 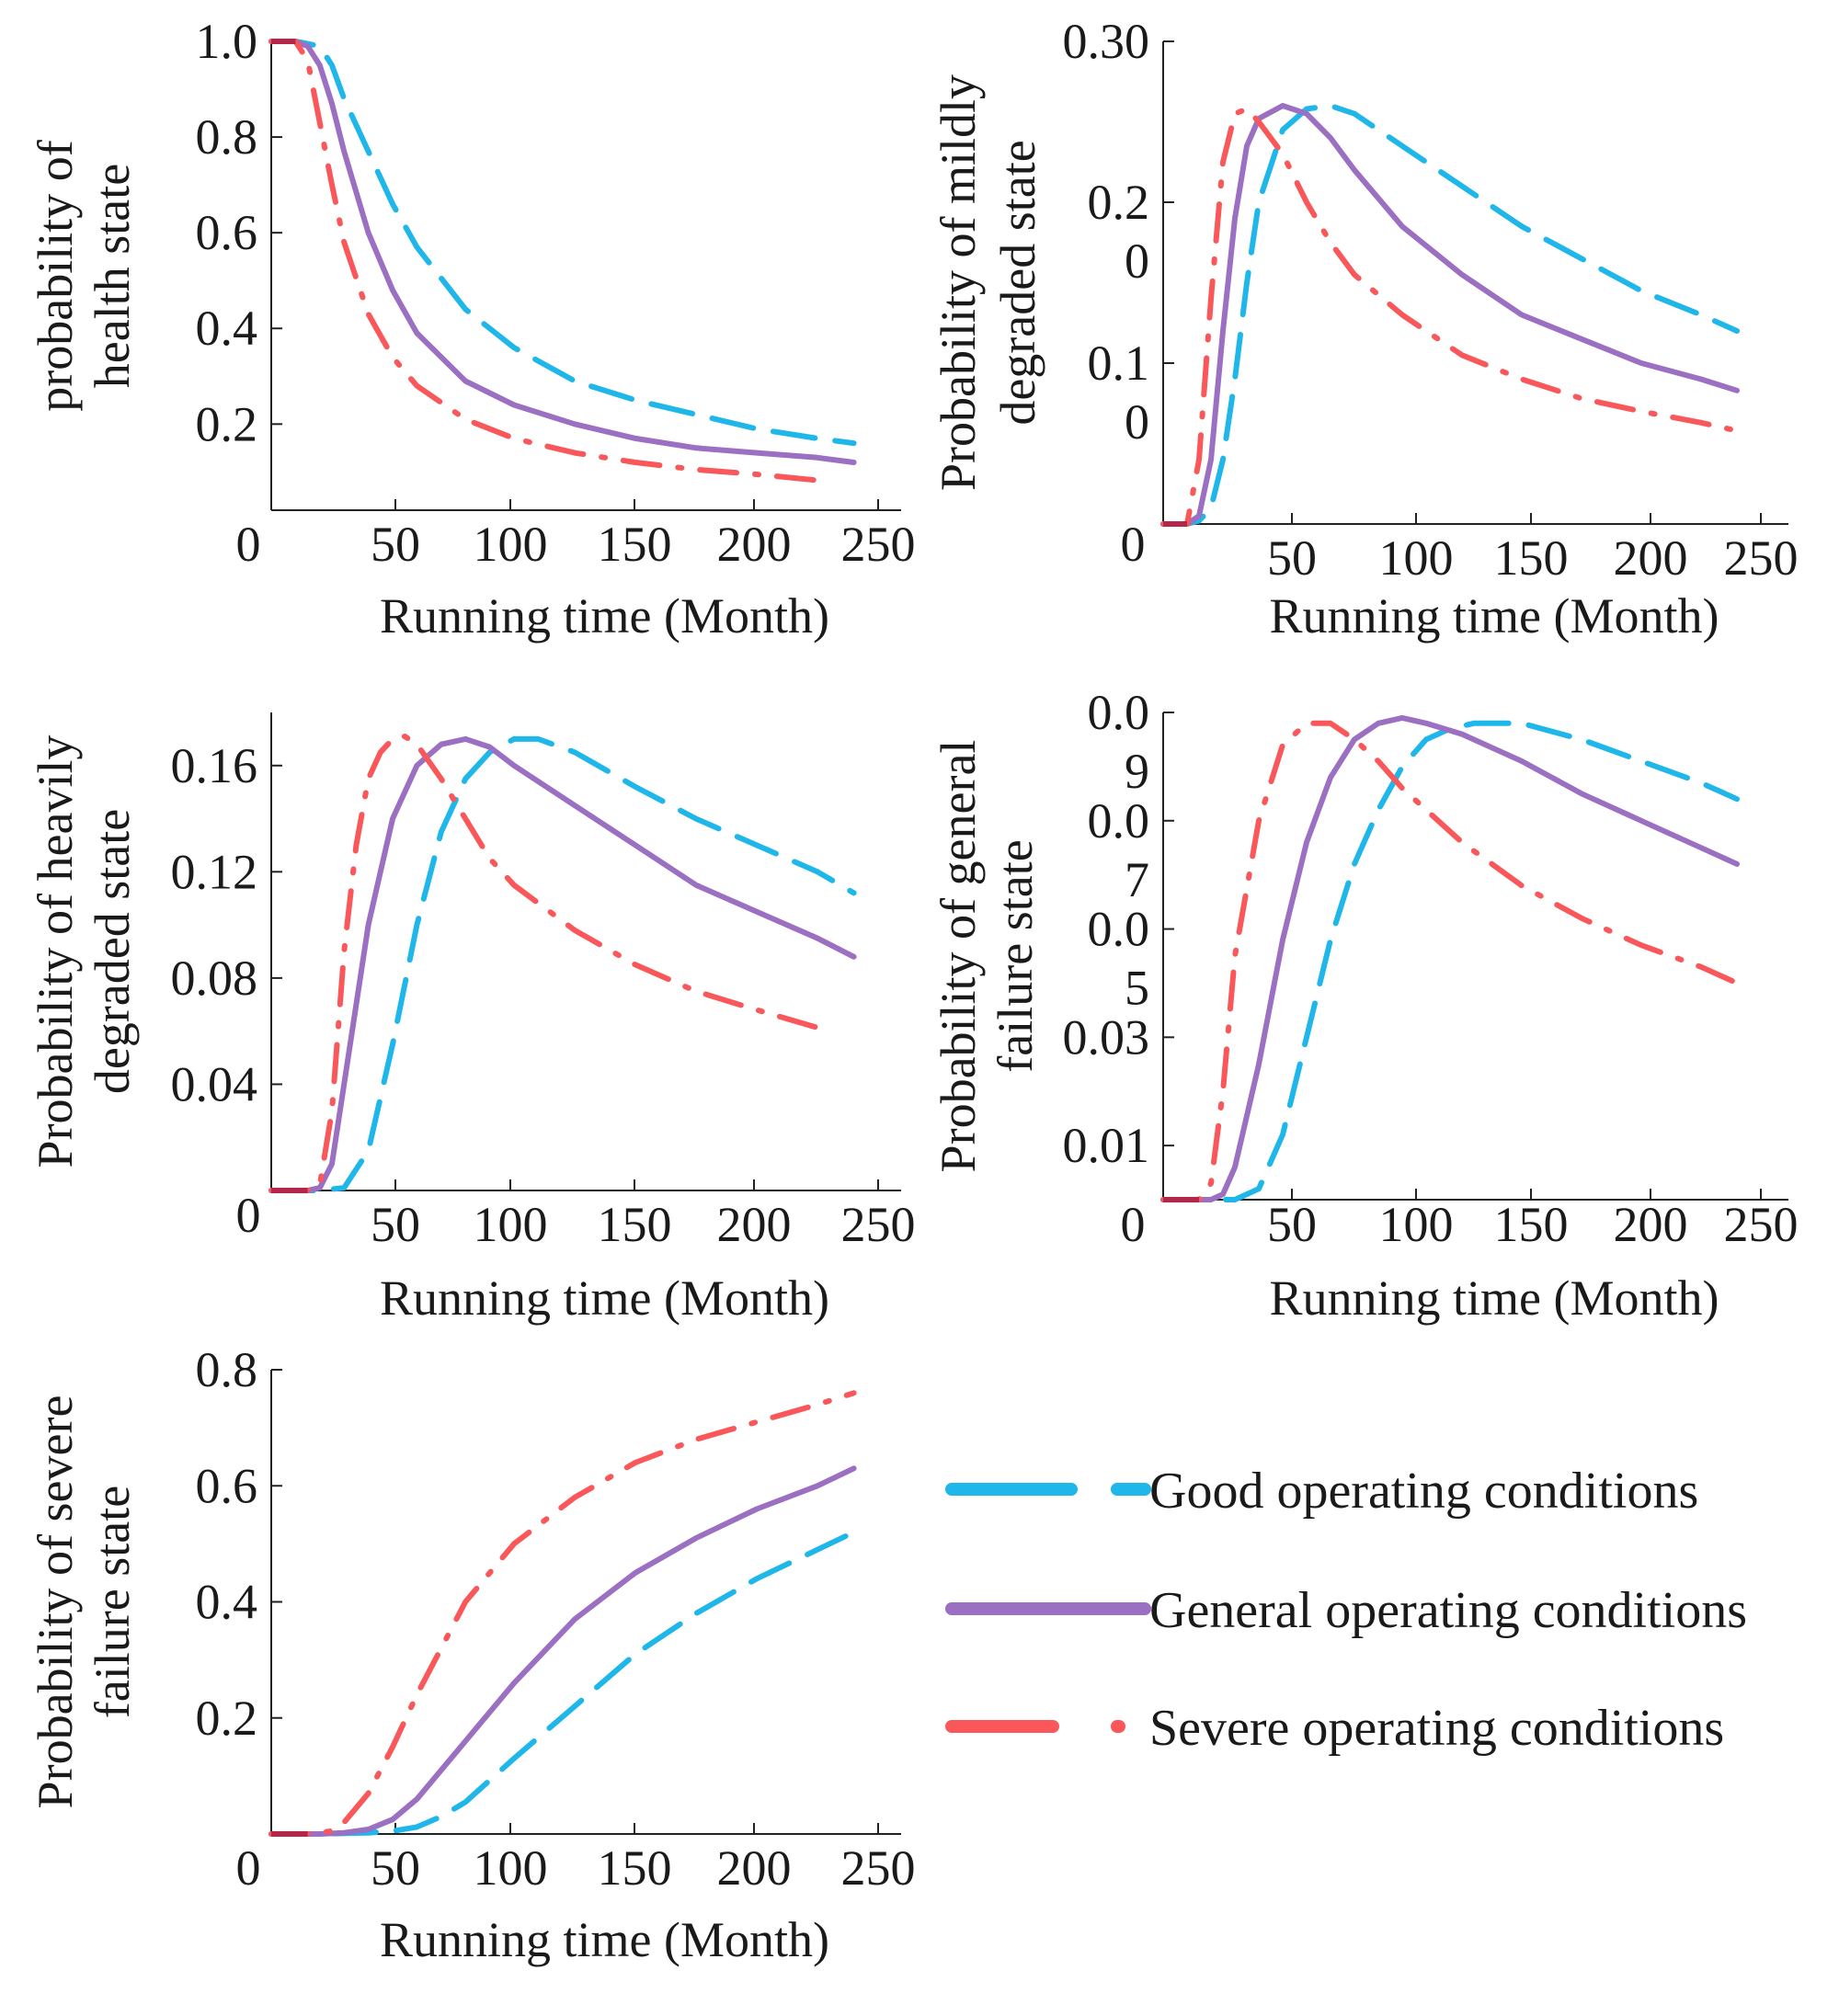 What do you see at coordinates (1106, 1037) in the screenshot?
I see `y-tick-label: 0.03` at bounding box center [1106, 1037].